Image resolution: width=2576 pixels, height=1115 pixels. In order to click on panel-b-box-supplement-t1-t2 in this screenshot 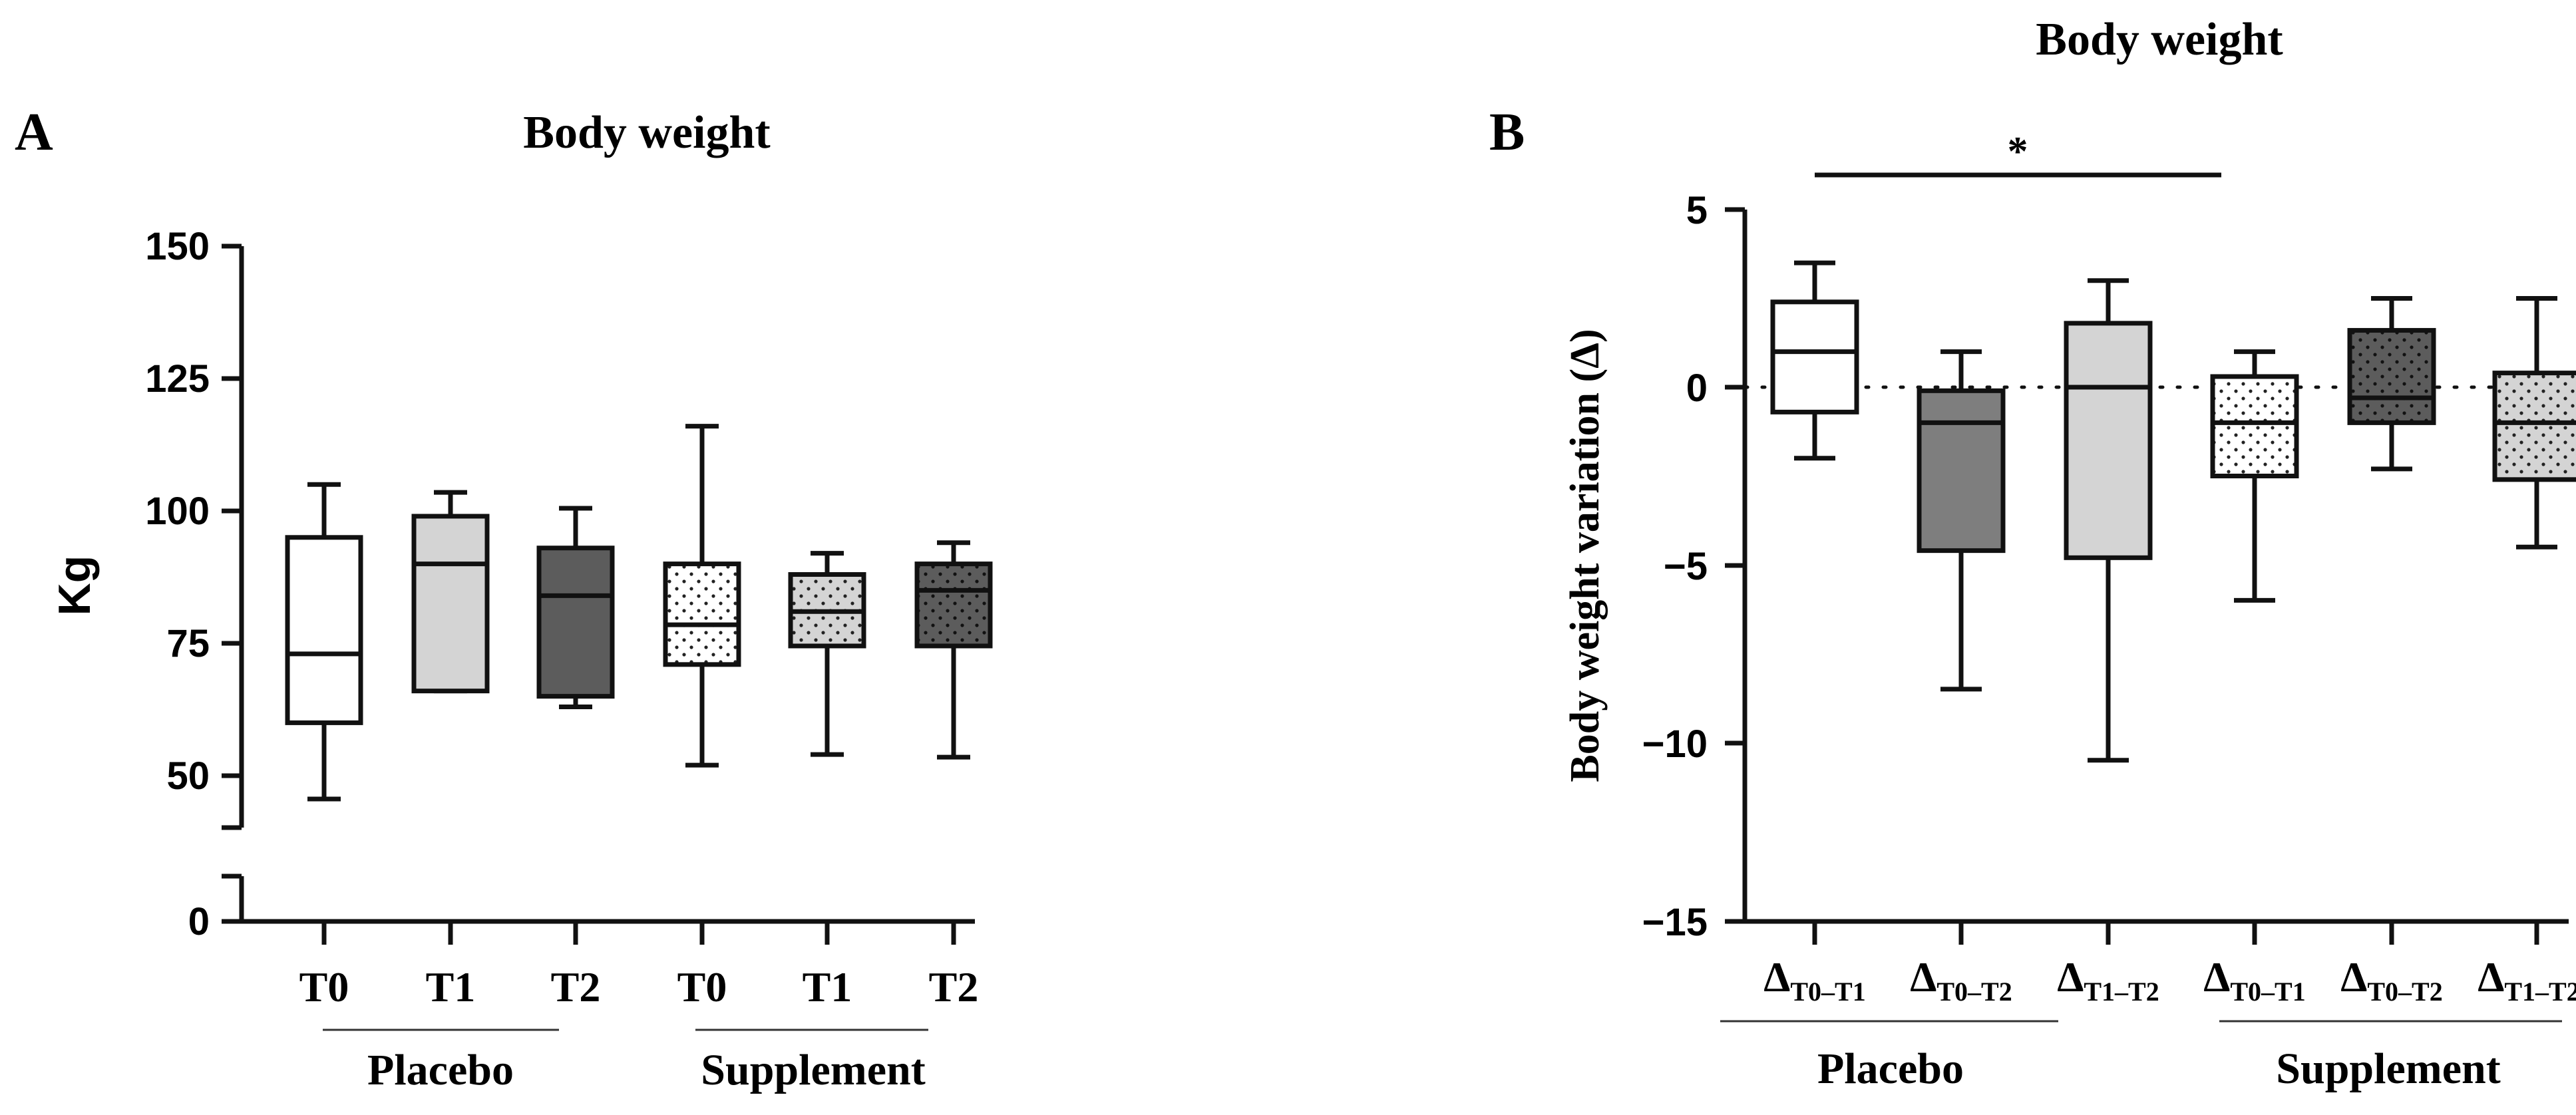, I will do `click(2534, 423)`.